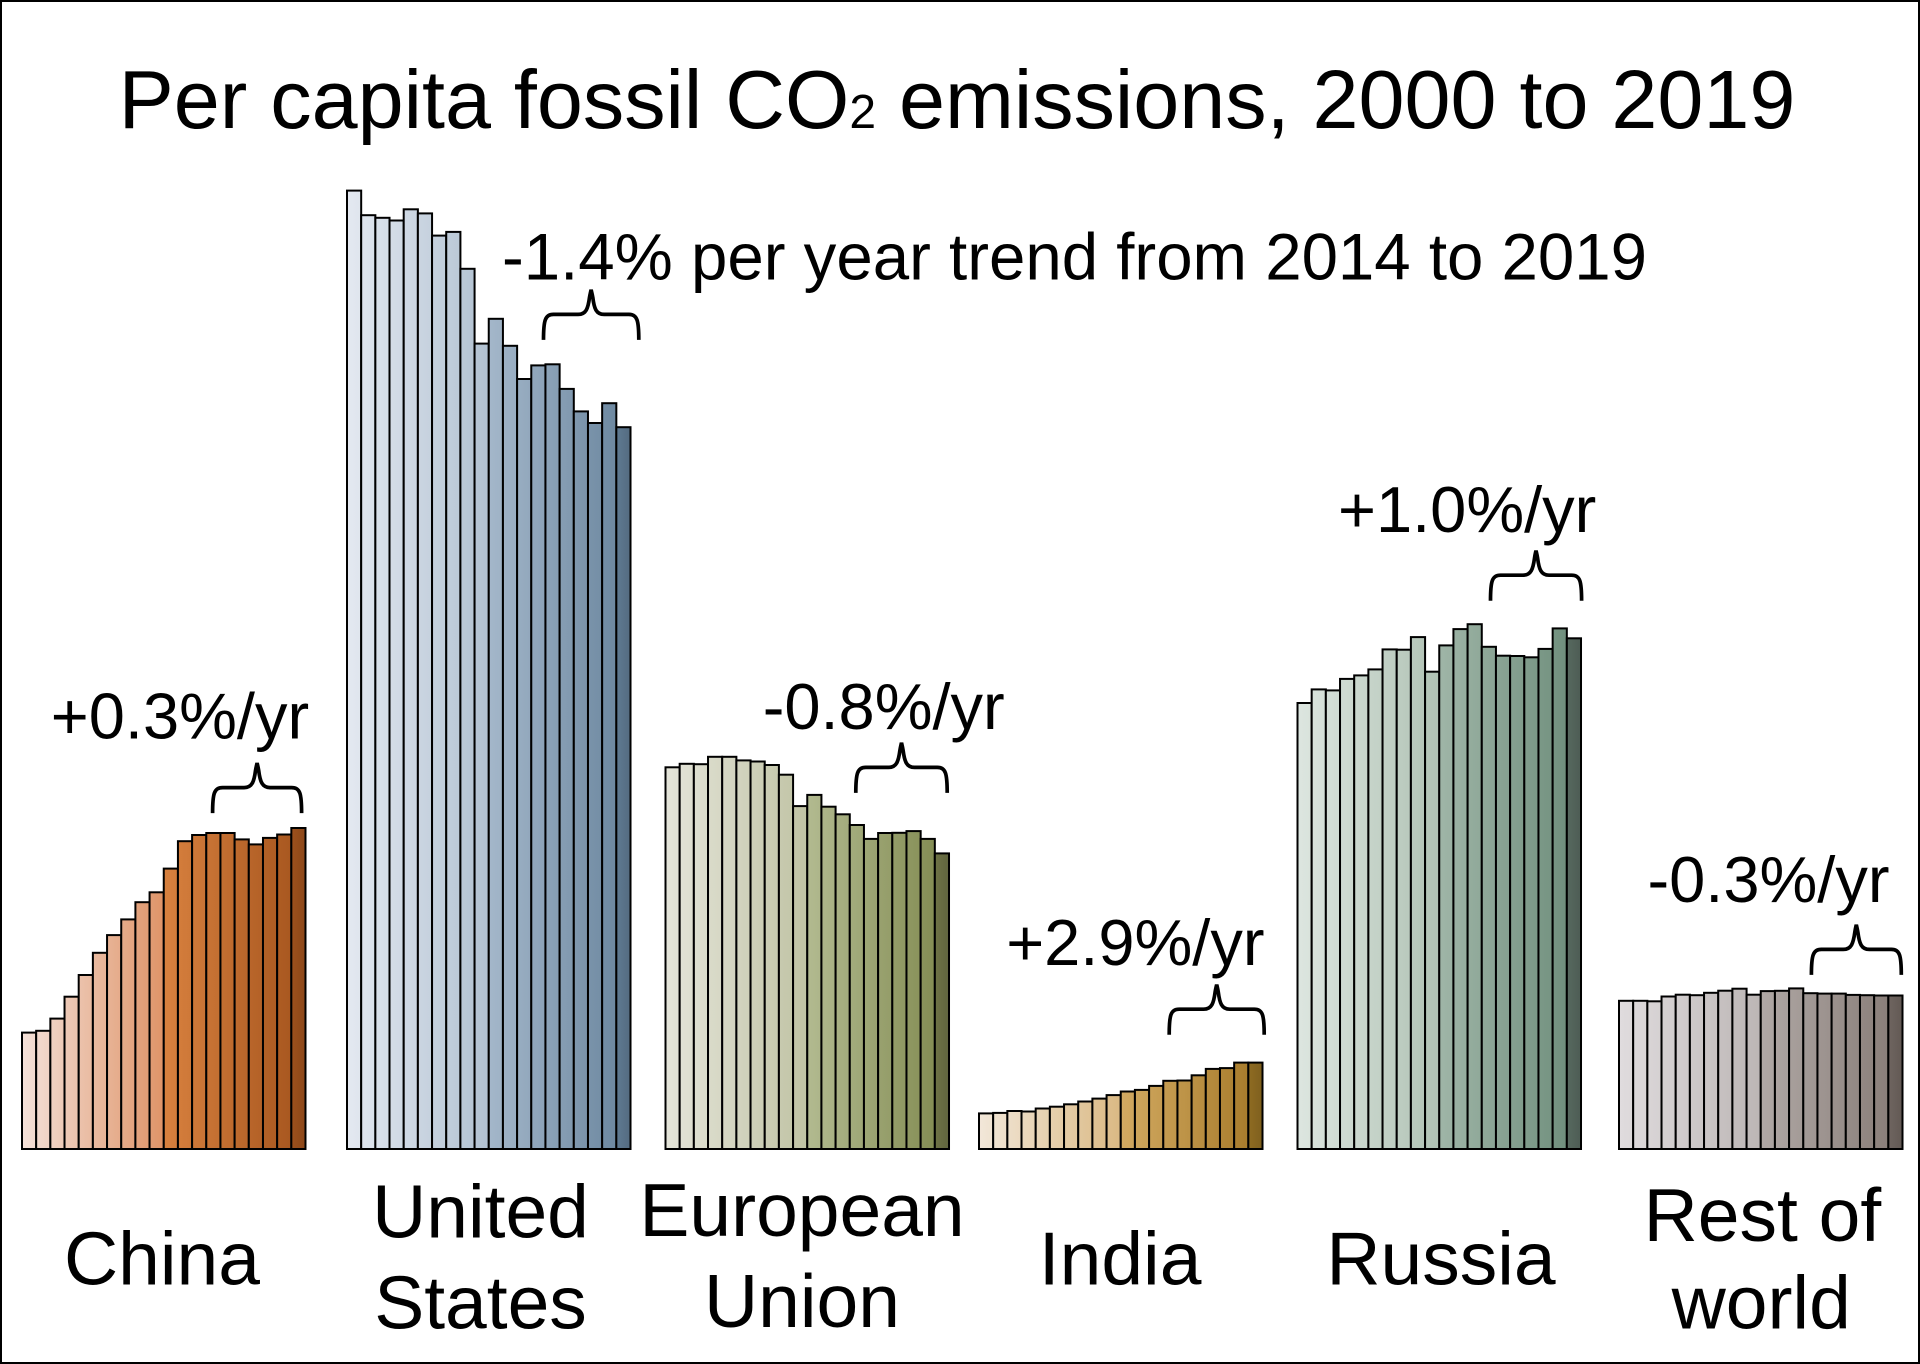 The image size is (1920, 1364). I want to click on svg-text:-1.4% per year trend from 2014: -1.4% per year trend from 2014 to 2019, so click(1074, 256).